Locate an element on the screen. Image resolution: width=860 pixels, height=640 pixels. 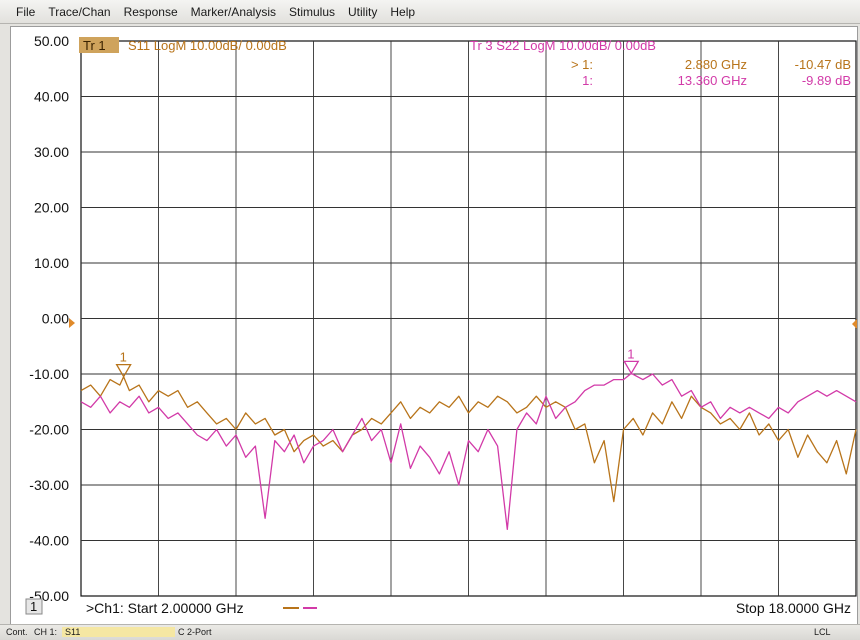
channel-number-box is located at coordinates (34, 606).